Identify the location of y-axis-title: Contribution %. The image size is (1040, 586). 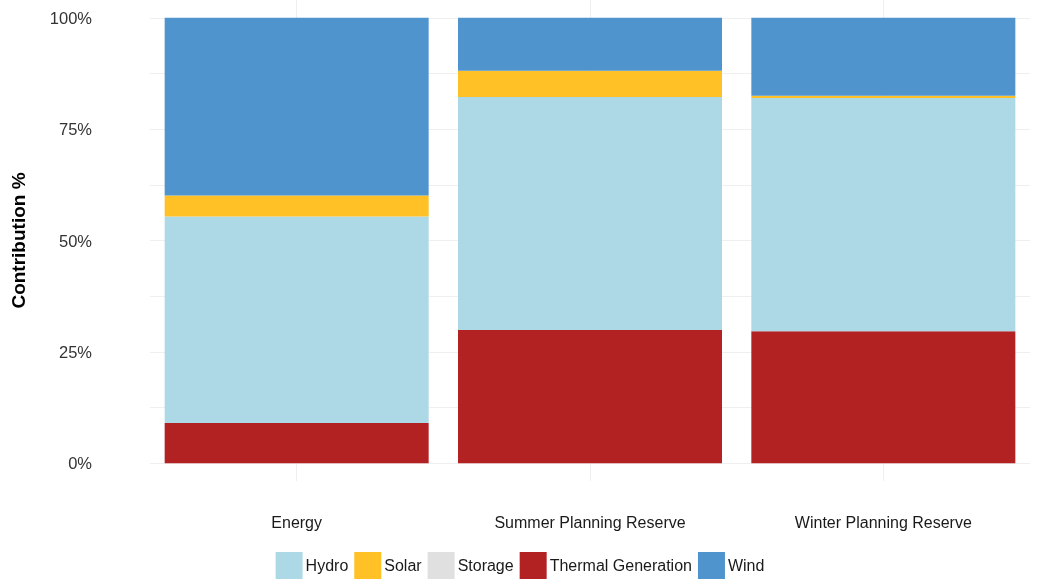
(18, 240).